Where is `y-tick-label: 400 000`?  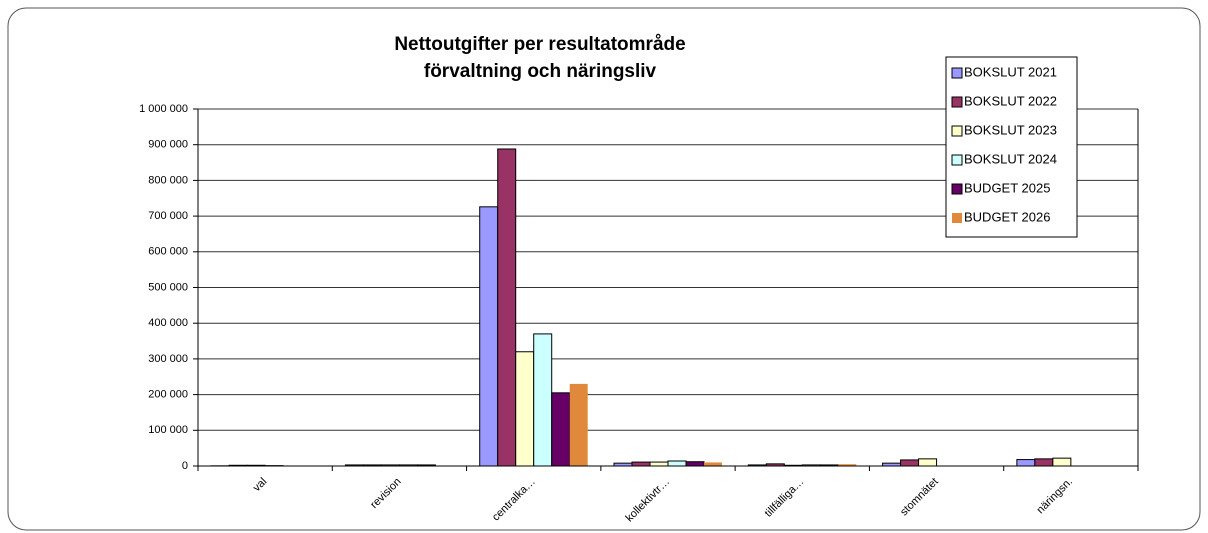 y-tick-label: 400 000 is located at coordinates (168, 323).